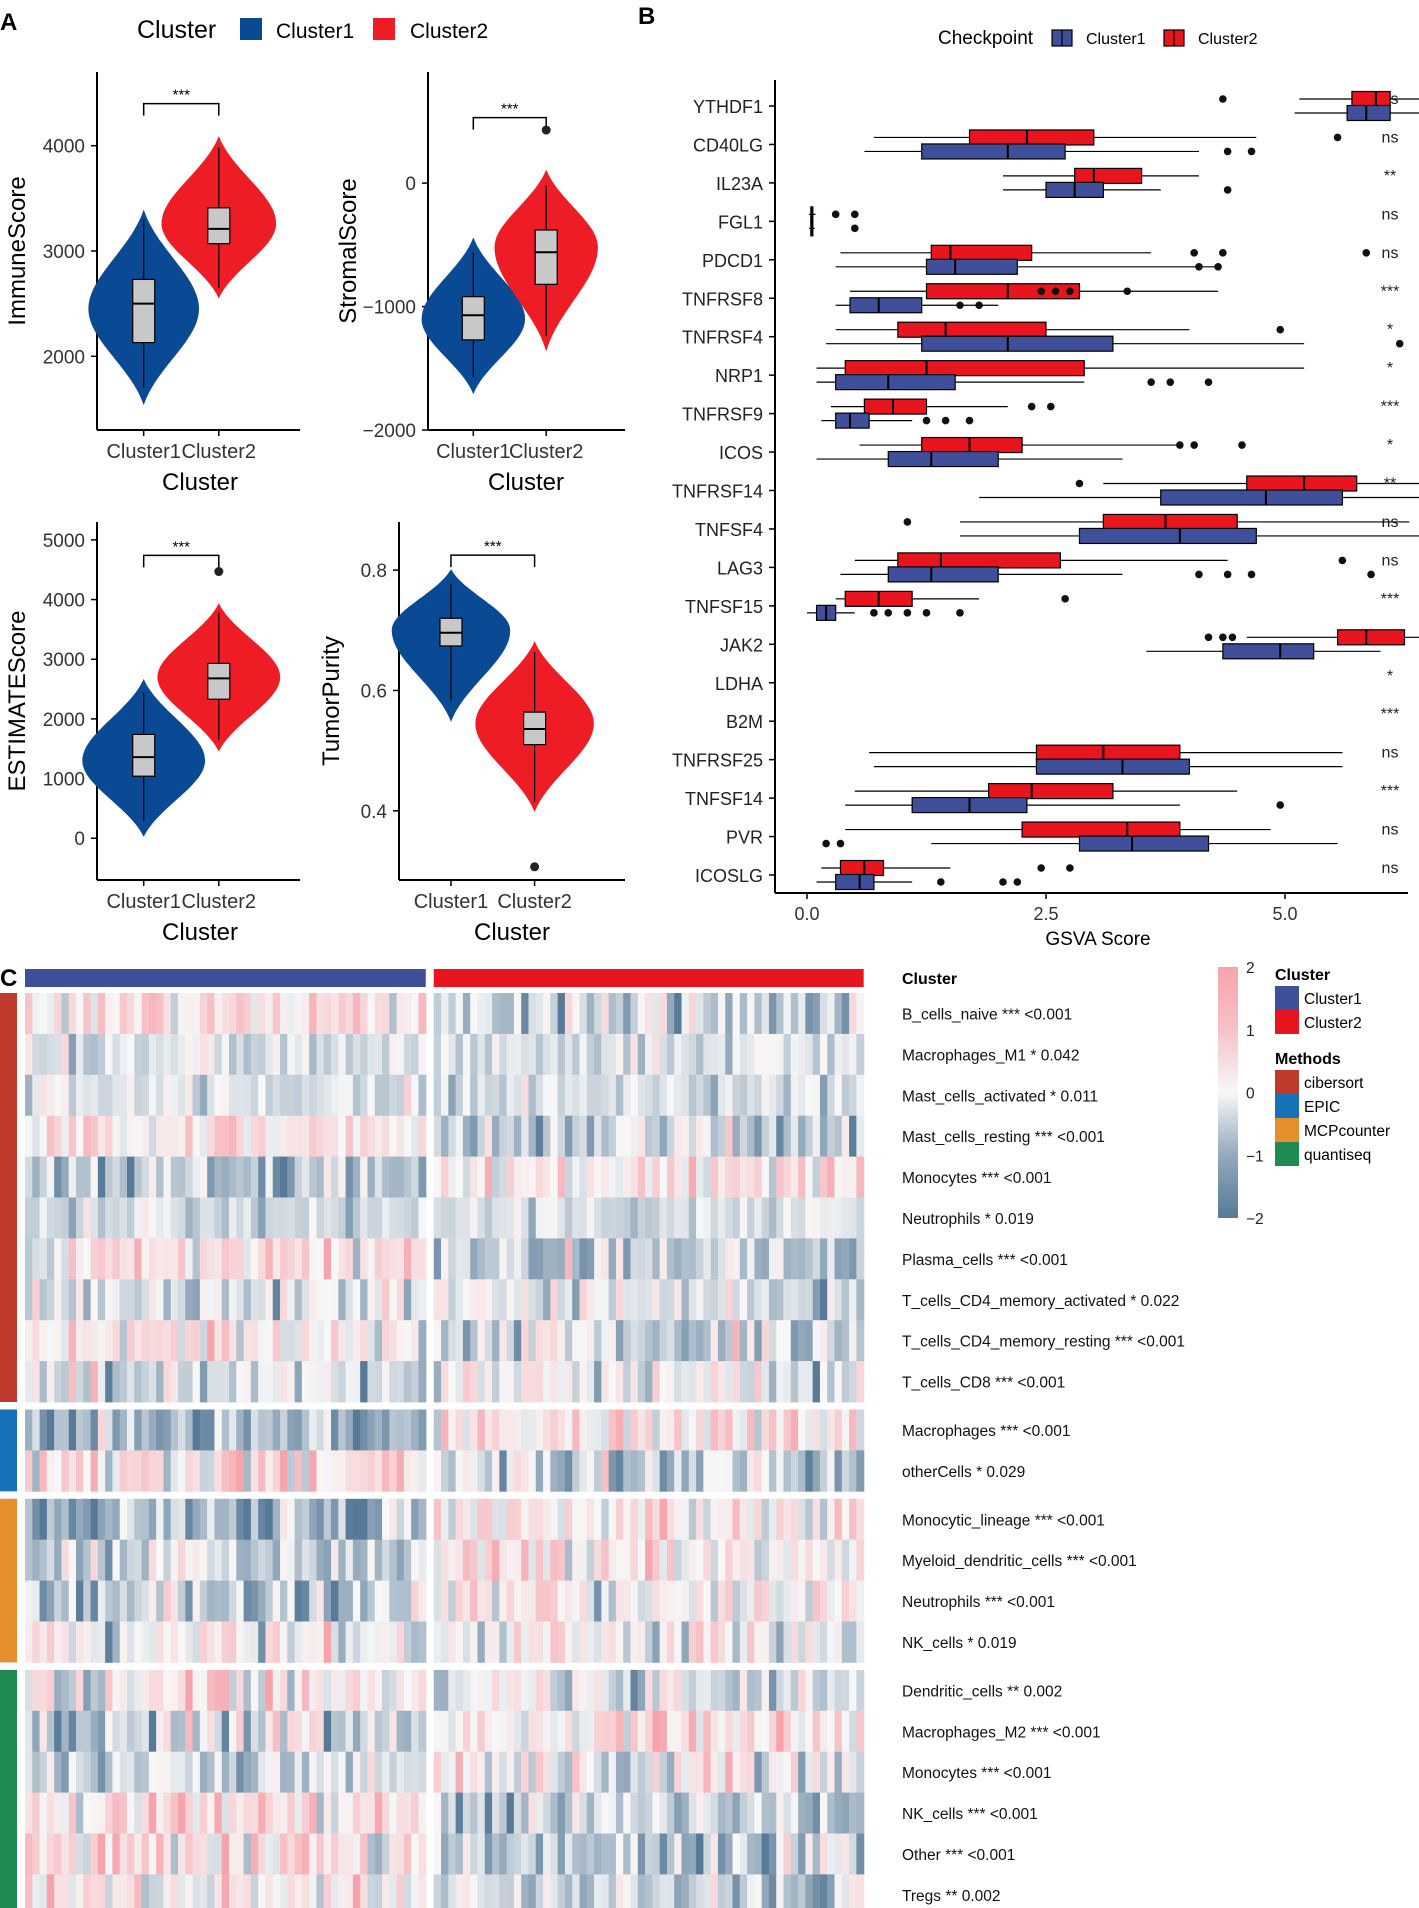  I want to click on box-cluster1, so click(1112, 766).